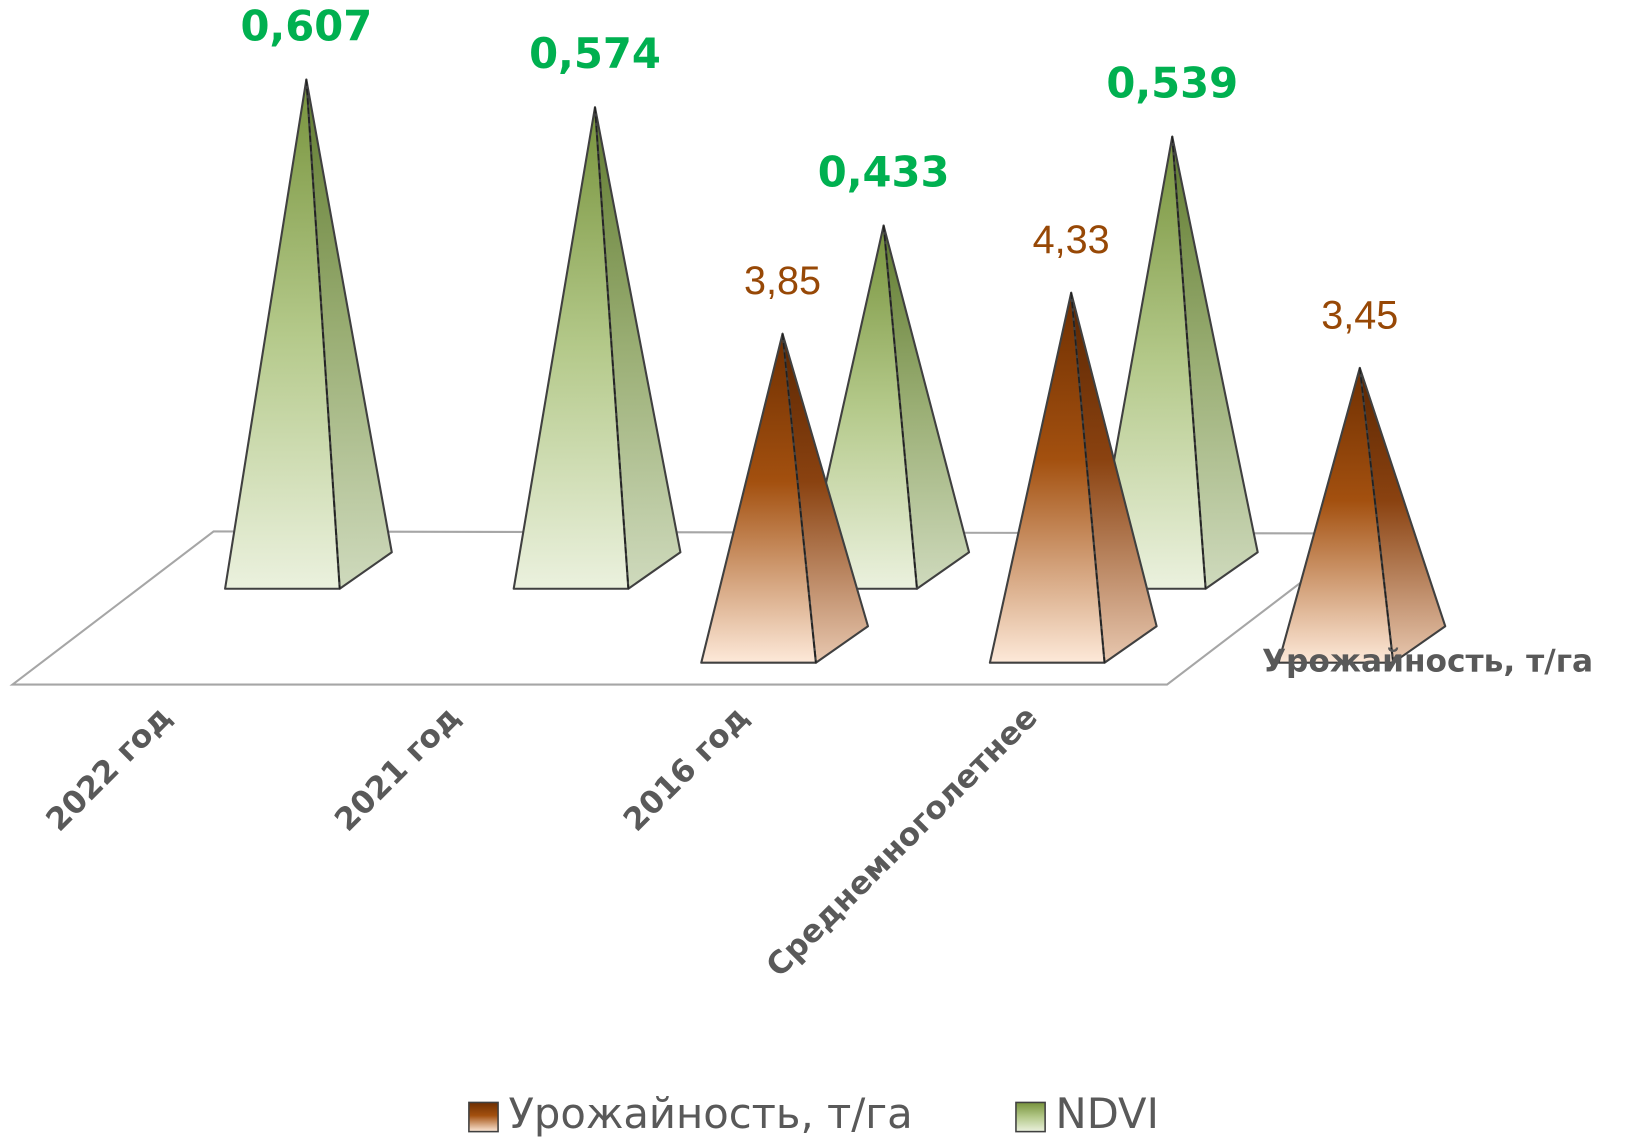  What do you see at coordinates (1427, 662) in the screenshot?
I see `depth-label: Урожайность, т/га` at bounding box center [1427, 662].